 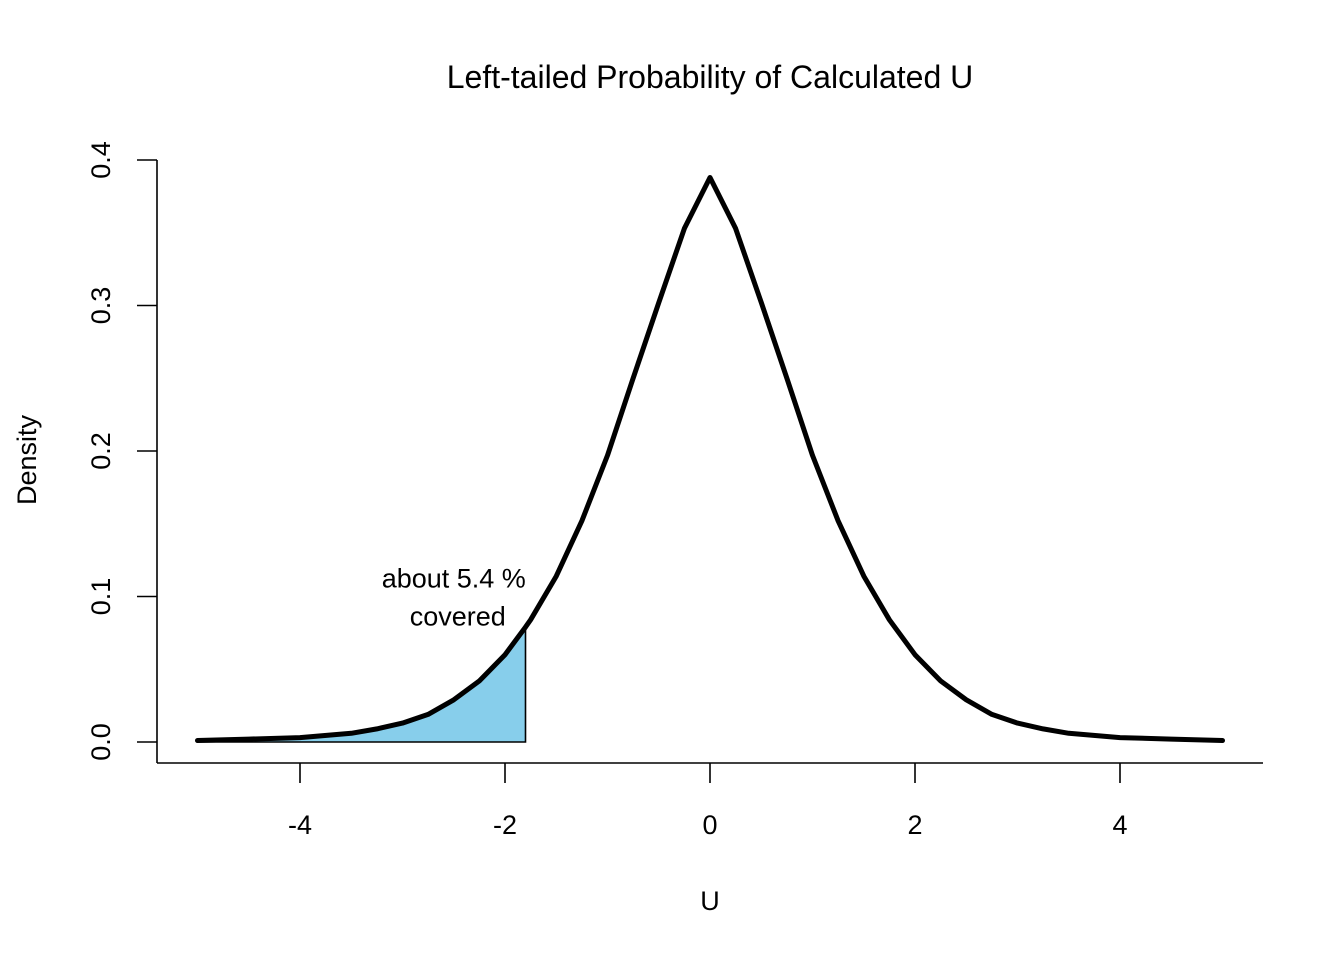 What do you see at coordinates (710, 801) in the screenshot?
I see `x-axis: -4 -2 0 2 4` at bounding box center [710, 801].